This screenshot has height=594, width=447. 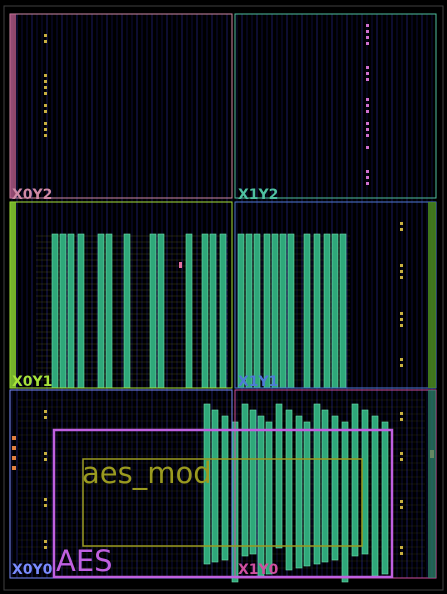 I want to click on pblock-label-aes-mod: aes_mod, so click(x=147, y=473).